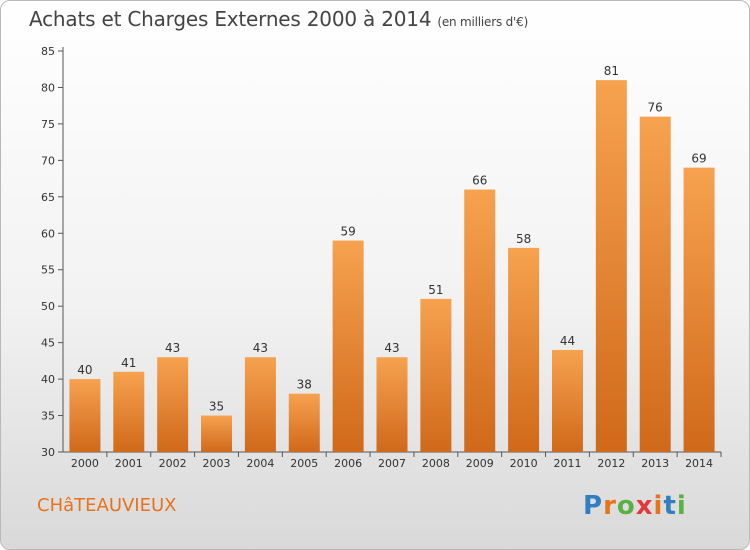 The width and height of the screenshot is (750, 550). I want to click on data-label: 69, so click(698, 159).